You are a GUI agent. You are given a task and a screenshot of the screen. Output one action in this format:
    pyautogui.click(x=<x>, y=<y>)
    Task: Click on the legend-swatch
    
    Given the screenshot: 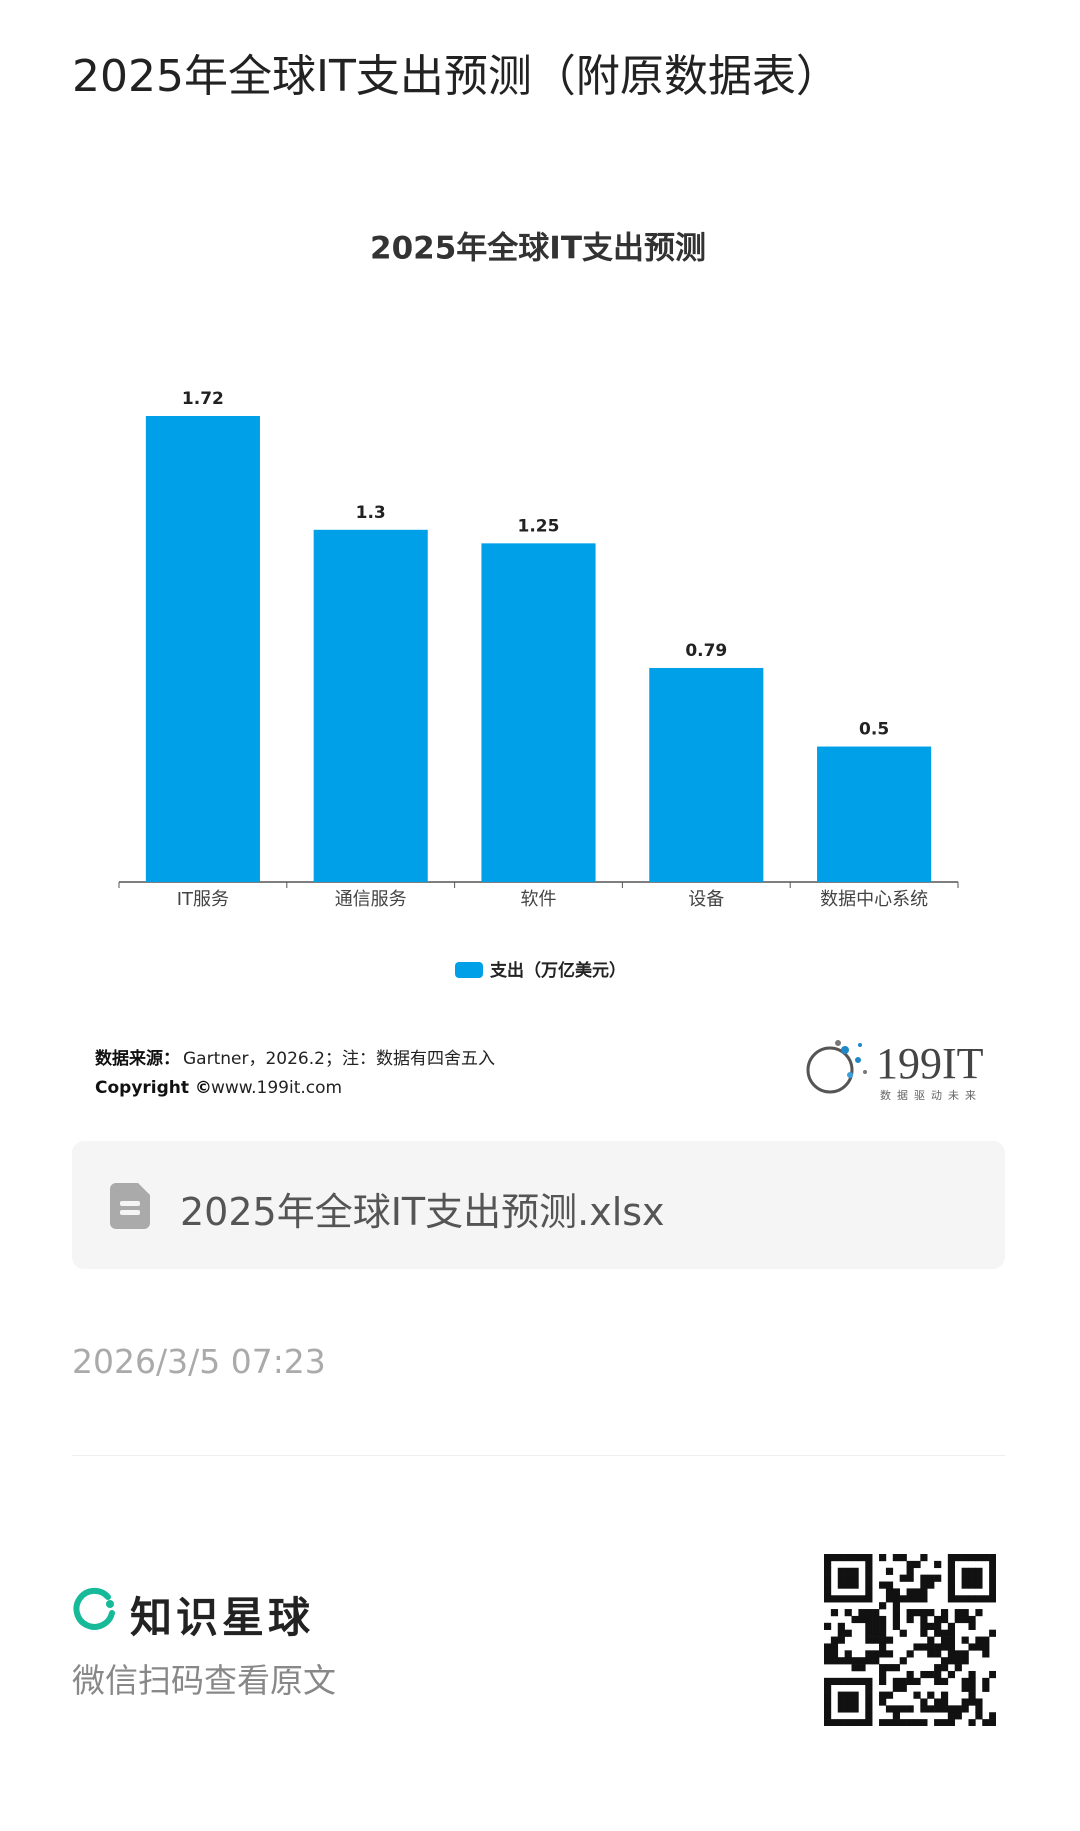 What is the action you would take?
    pyautogui.click(x=469, y=970)
    